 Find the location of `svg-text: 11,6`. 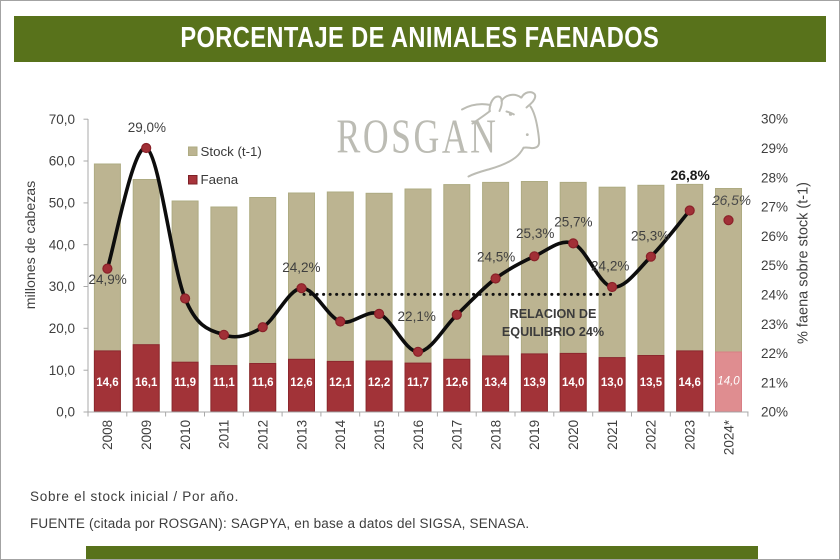

svg-text: 11,6 is located at coordinates (263, 383).